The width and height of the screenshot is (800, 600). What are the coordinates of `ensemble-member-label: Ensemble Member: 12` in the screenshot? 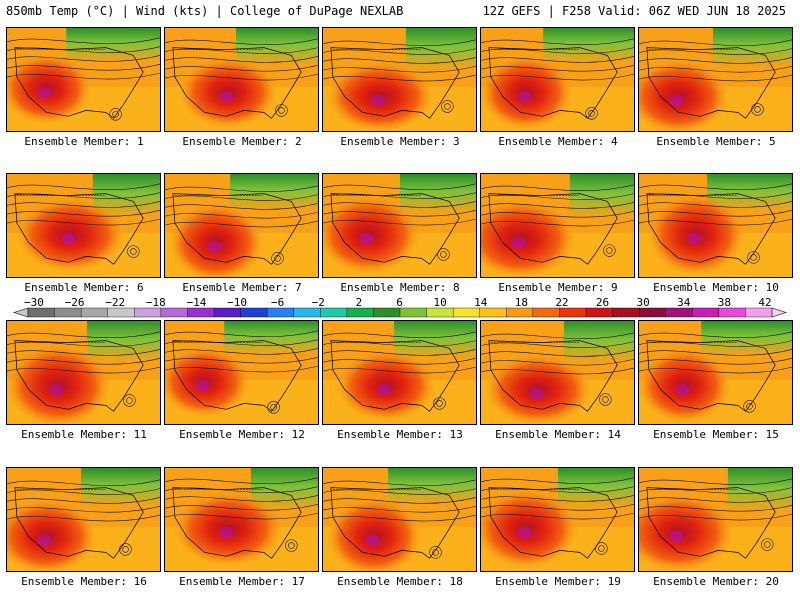 It's located at (242, 434).